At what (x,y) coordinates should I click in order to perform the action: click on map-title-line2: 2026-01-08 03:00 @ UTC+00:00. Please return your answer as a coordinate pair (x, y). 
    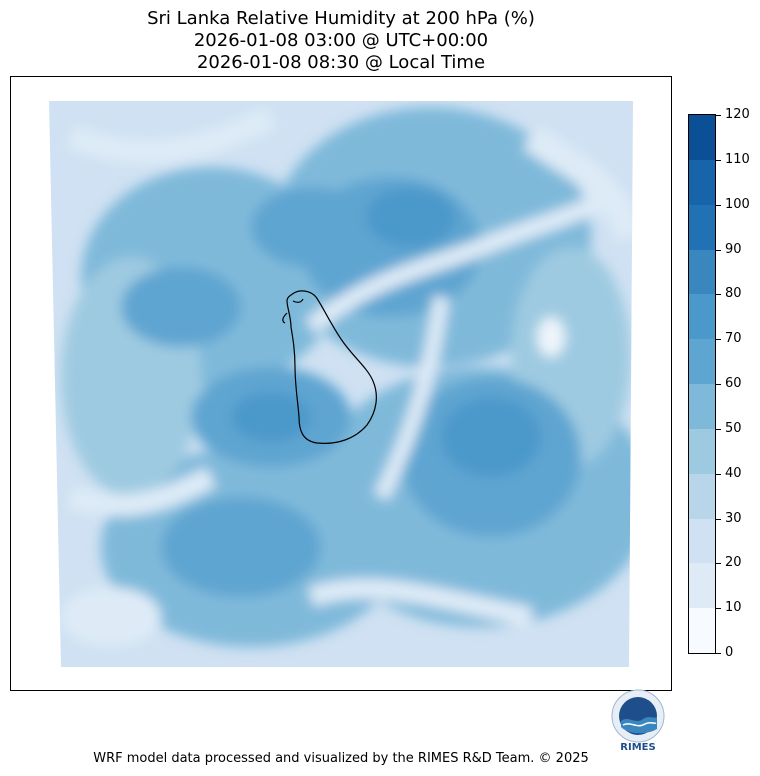
    Looking at the image, I should click on (341, 40).